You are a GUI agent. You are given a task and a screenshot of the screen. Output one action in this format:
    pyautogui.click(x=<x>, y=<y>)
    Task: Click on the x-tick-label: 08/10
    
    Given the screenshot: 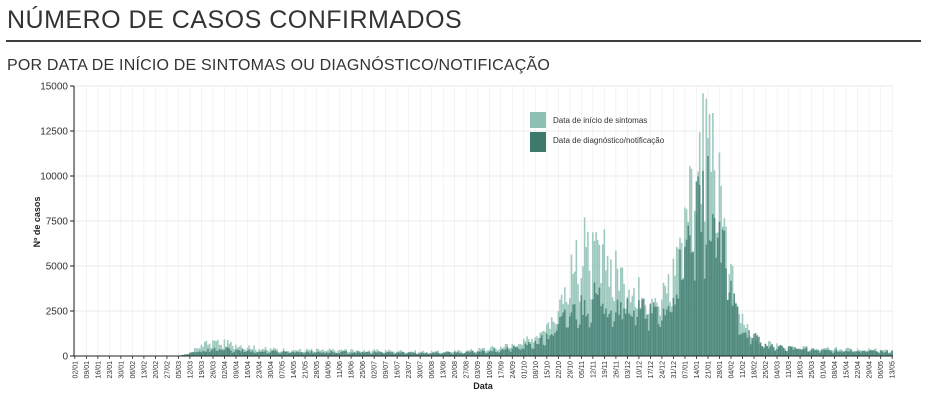 What is the action you would take?
    pyautogui.click(x=536, y=370)
    